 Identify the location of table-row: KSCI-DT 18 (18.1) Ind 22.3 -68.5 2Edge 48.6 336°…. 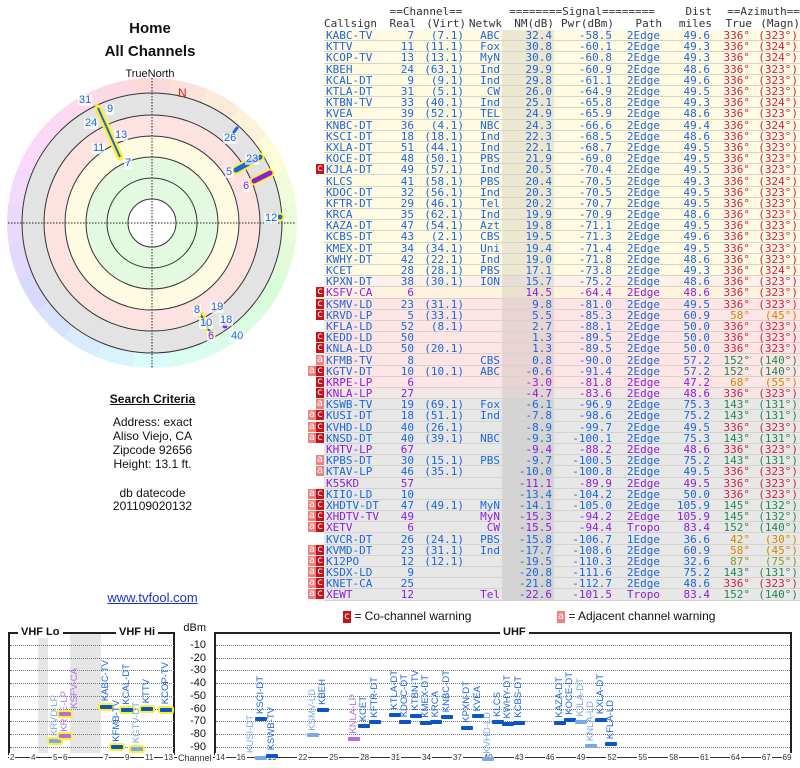
(550, 136).